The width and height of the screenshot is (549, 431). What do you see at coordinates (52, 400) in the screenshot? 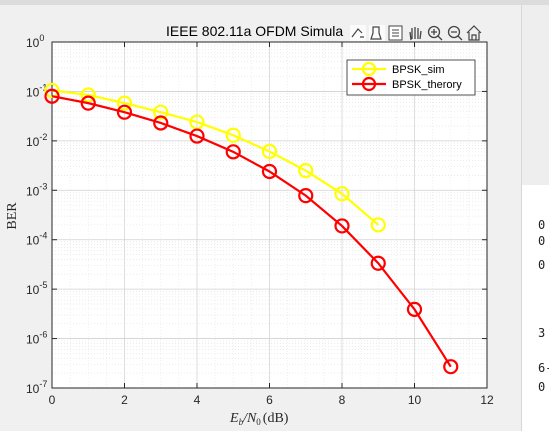
I see `x-tick-label: 0` at bounding box center [52, 400].